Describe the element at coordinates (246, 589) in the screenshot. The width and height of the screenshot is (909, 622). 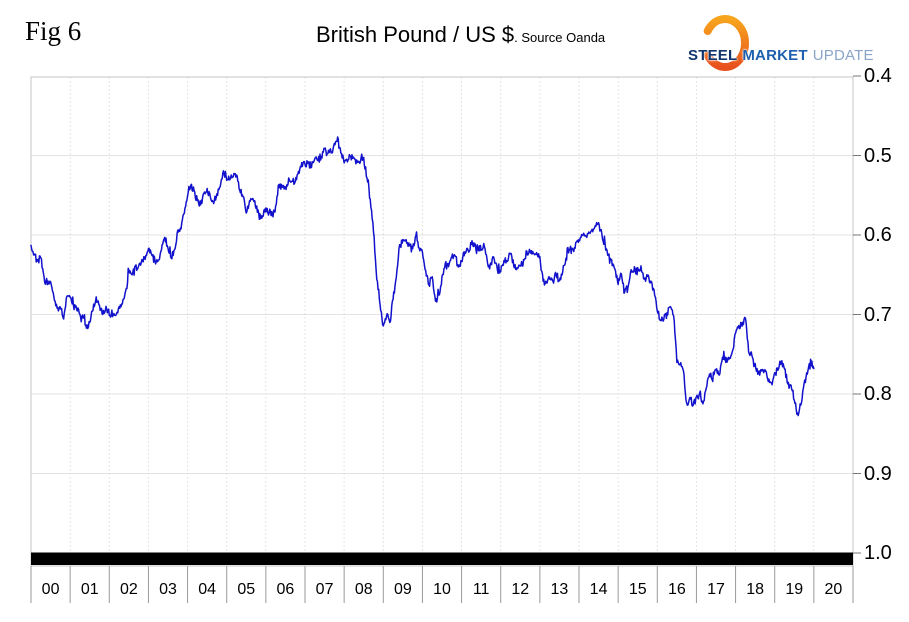
I see `x-axis-label: 05` at that location.